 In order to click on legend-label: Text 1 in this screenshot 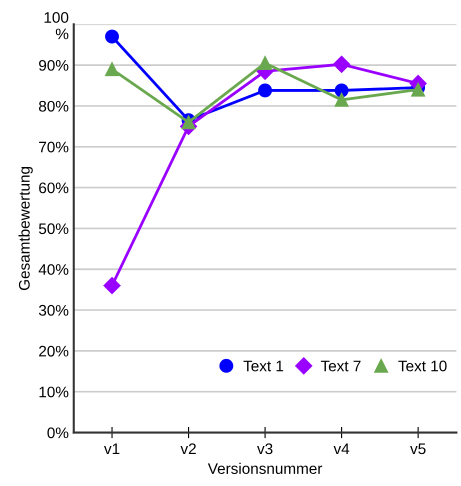, I will do `click(263, 366)`.